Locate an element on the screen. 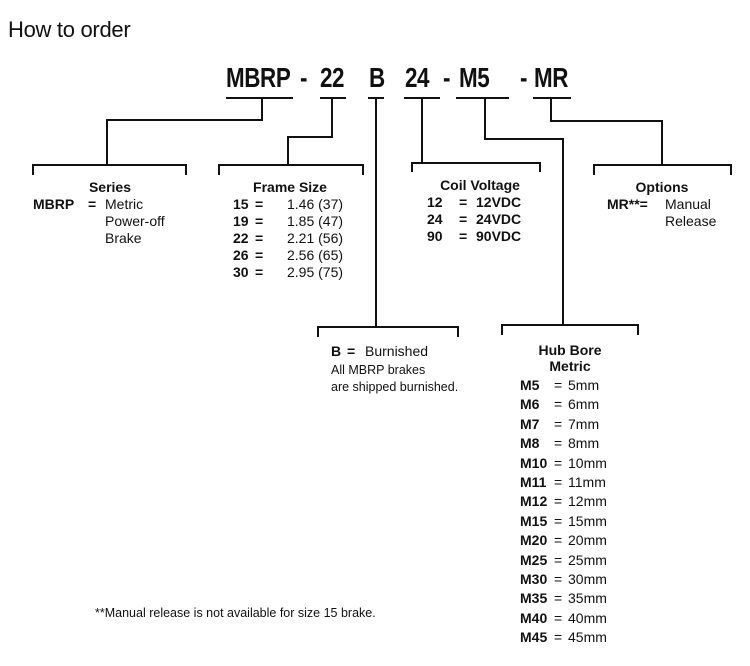  coil-voltage-header: Coil Voltage is located at coordinates (480, 185).